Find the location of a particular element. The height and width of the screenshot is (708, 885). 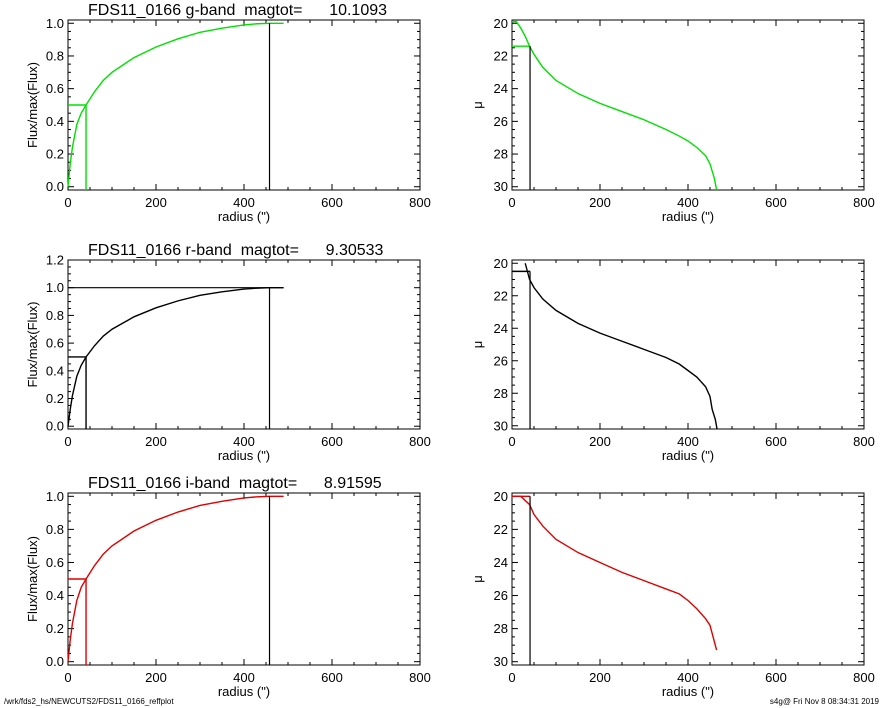

panel-r-surface-brightness: 0 200 400 600 800 20 22 24 26 28 30 radius (") μ is located at coordinates (672, 359).